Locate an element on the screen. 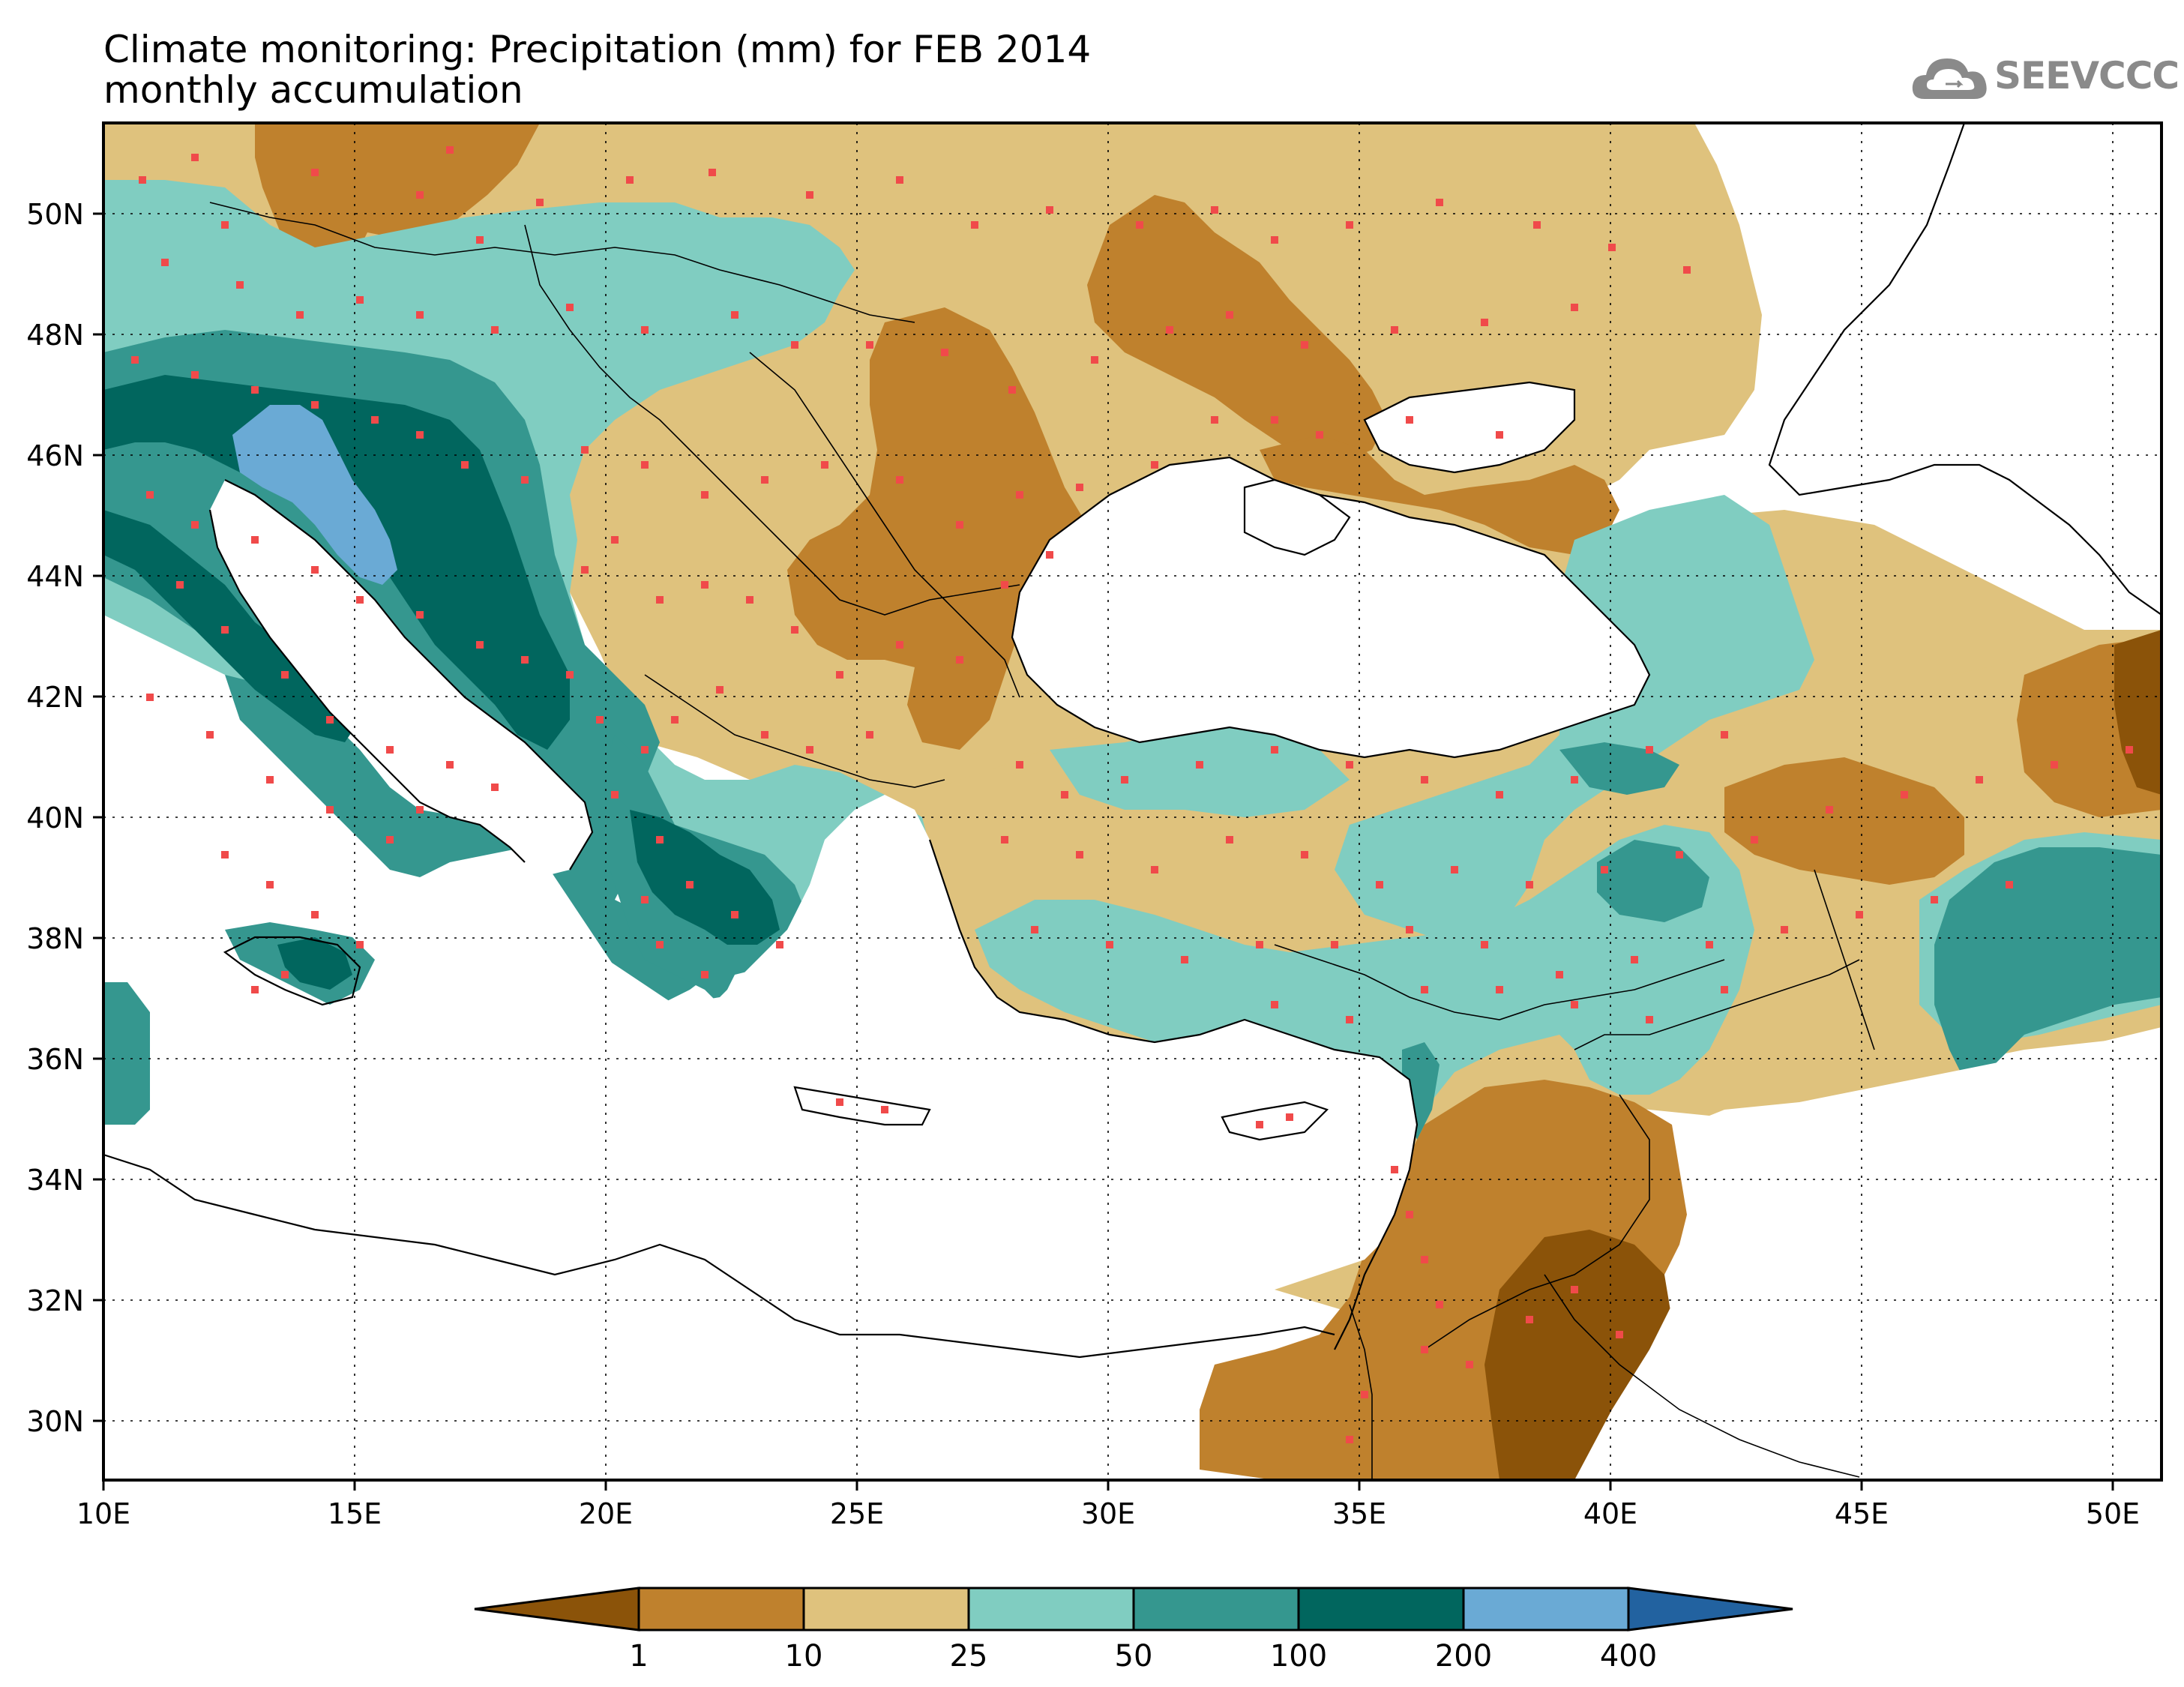 Image resolution: width=2184 pixels, height=1687 pixels. region-100-200-slovenia-croatia is located at coordinates (336, 562).